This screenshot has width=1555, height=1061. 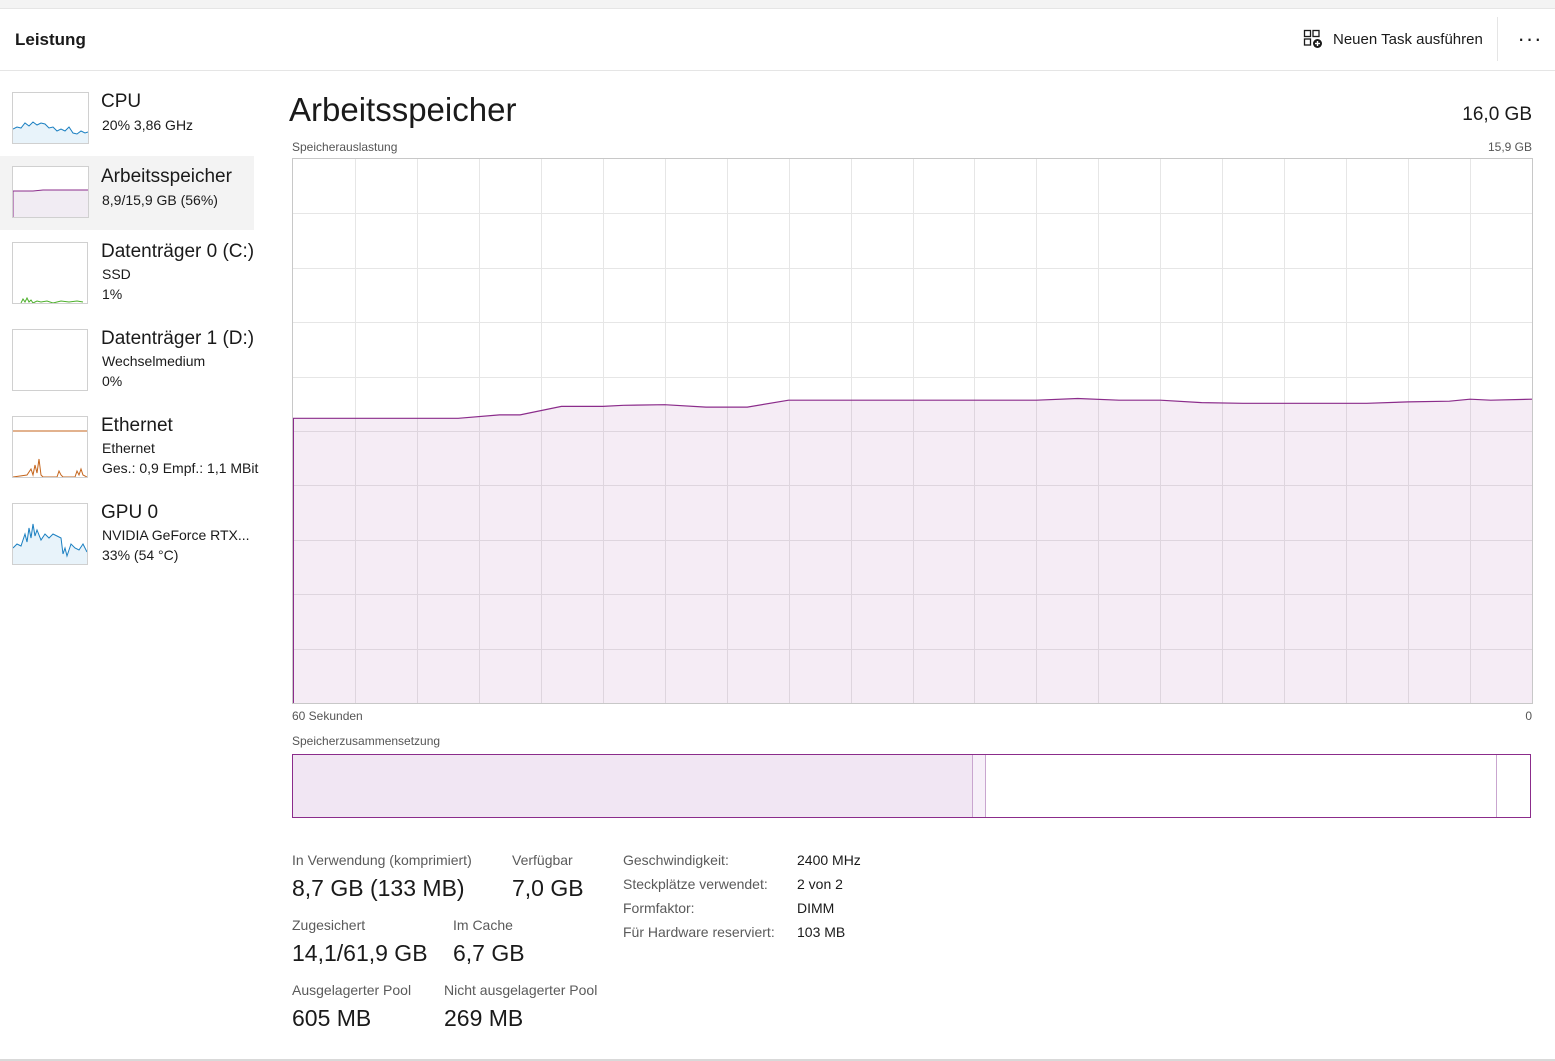 What do you see at coordinates (777, 4) in the screenshot?
I see `window-top-strip` at bounding box center [777, 4].